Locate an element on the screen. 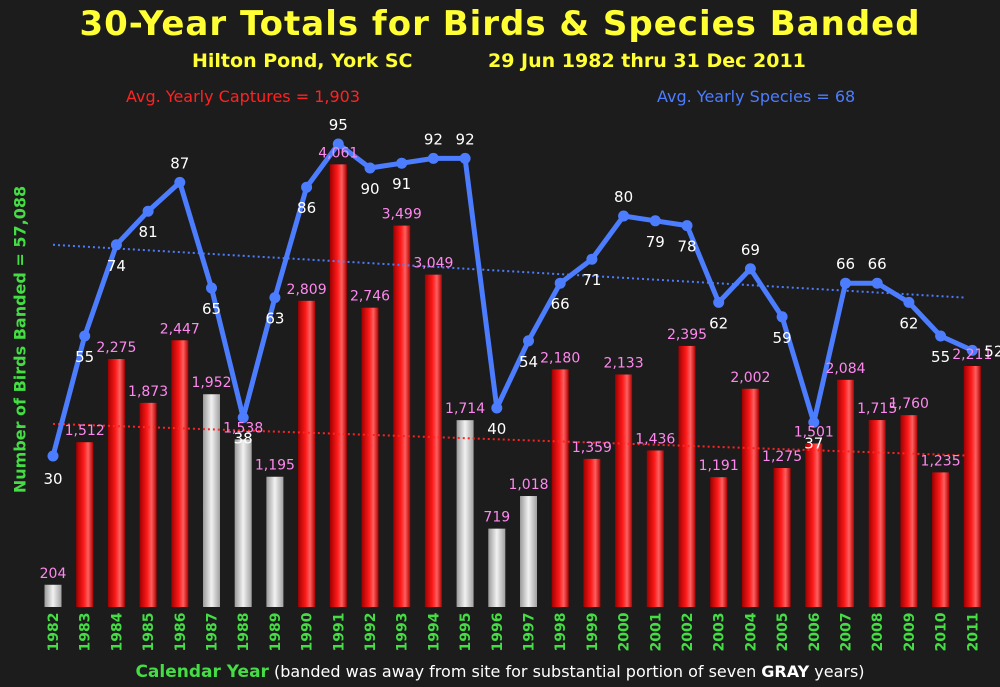 The height and width of the screenshot is (687, 1000). species-point-2002 is located at coordinates (687, 226).